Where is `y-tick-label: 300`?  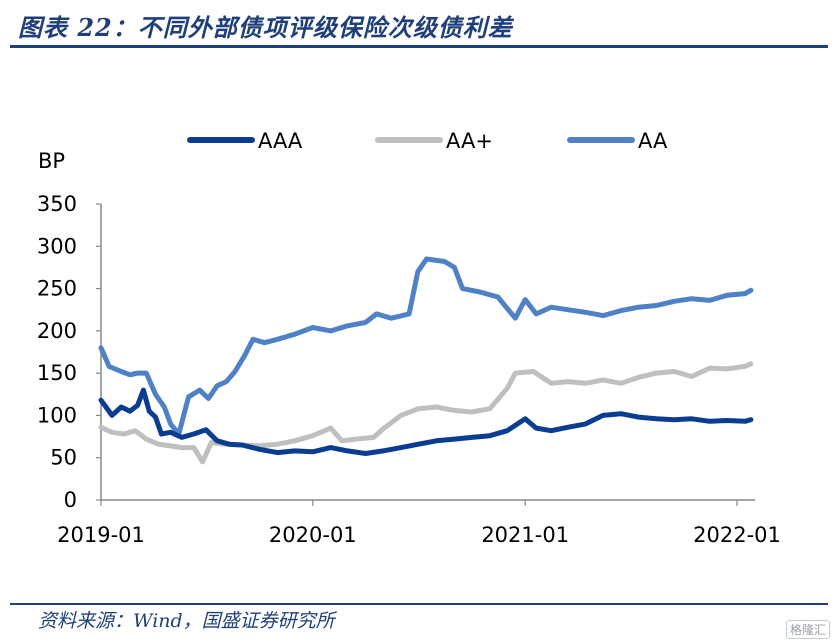
y-tick-label: 300 is located at coordinates (57, 246).